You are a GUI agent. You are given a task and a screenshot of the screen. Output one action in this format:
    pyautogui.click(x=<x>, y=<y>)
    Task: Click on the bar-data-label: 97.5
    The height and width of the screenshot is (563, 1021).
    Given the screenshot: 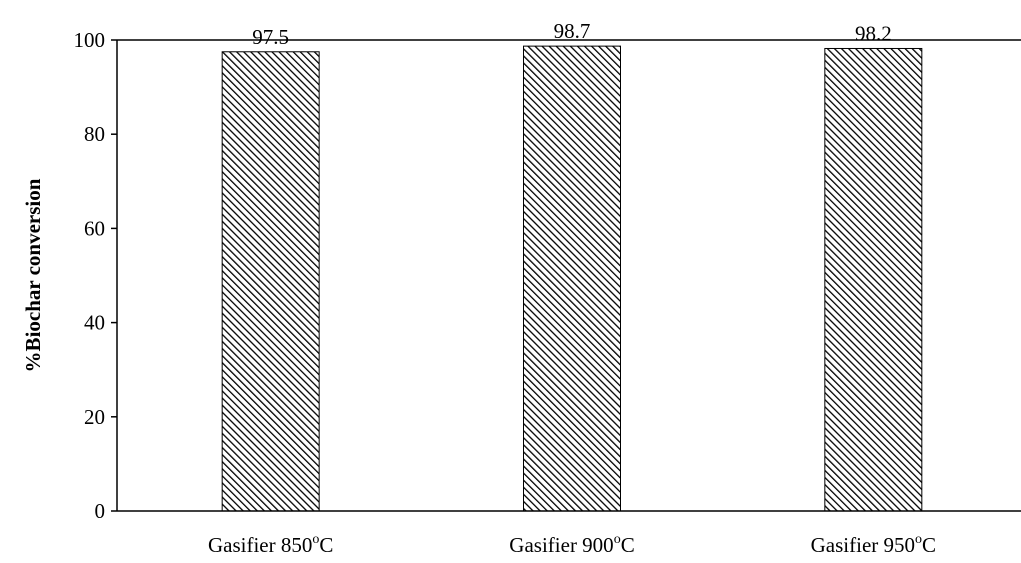 What is the action you would take?
    pyautogui.click(x=270, y=37)
    